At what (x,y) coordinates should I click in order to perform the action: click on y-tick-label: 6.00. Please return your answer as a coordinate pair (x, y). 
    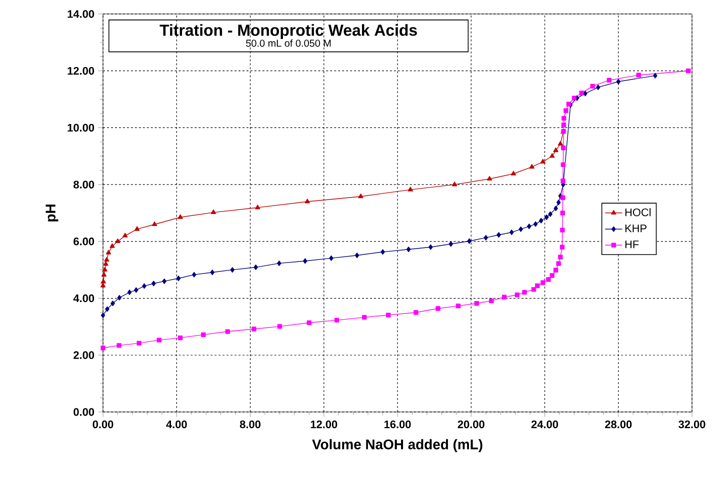
    Looking at the image, I should click on (84, 242).